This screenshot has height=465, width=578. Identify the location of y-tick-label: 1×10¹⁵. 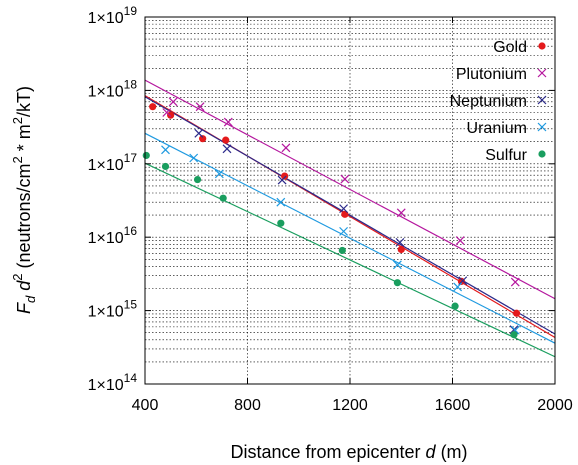
(113, 309).